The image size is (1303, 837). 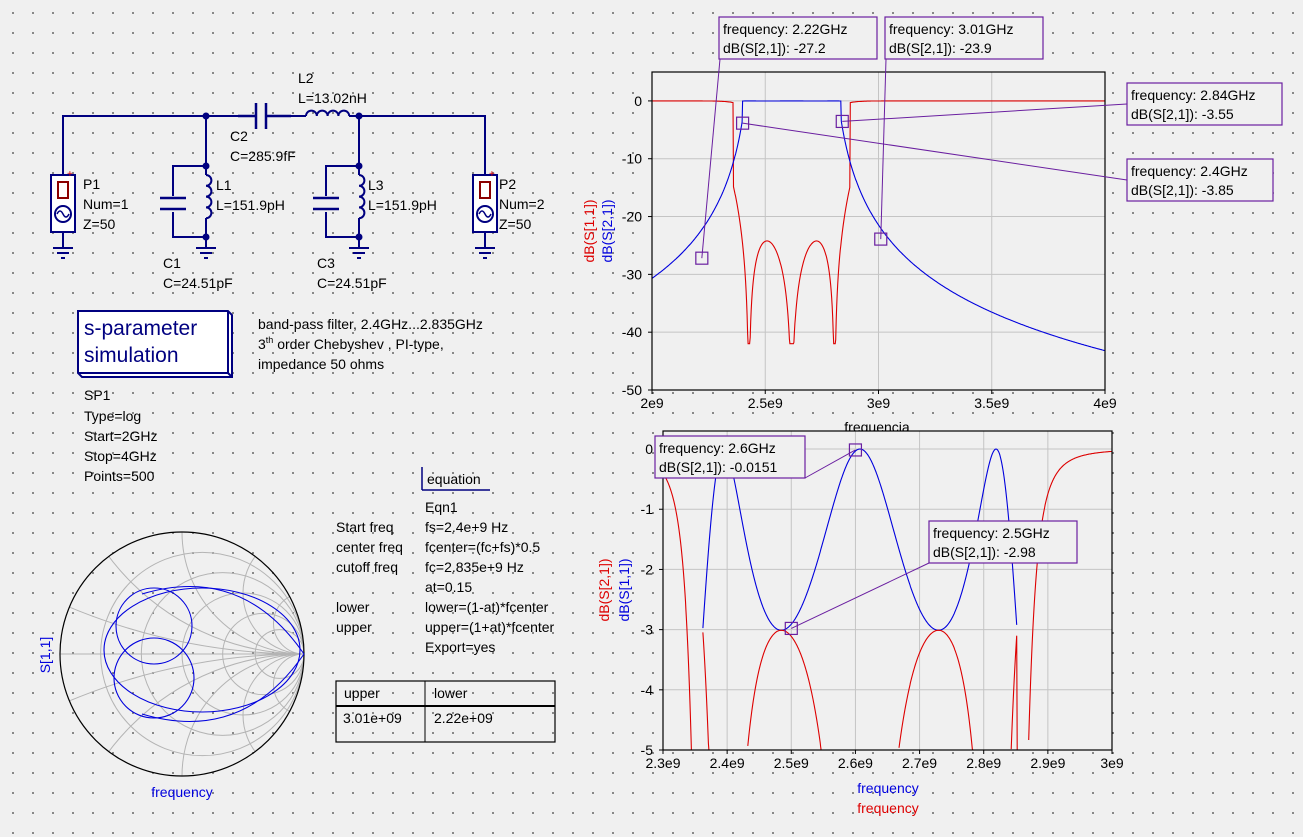 I want to click on y-tick-label: -40, so click(x=632, y=332).